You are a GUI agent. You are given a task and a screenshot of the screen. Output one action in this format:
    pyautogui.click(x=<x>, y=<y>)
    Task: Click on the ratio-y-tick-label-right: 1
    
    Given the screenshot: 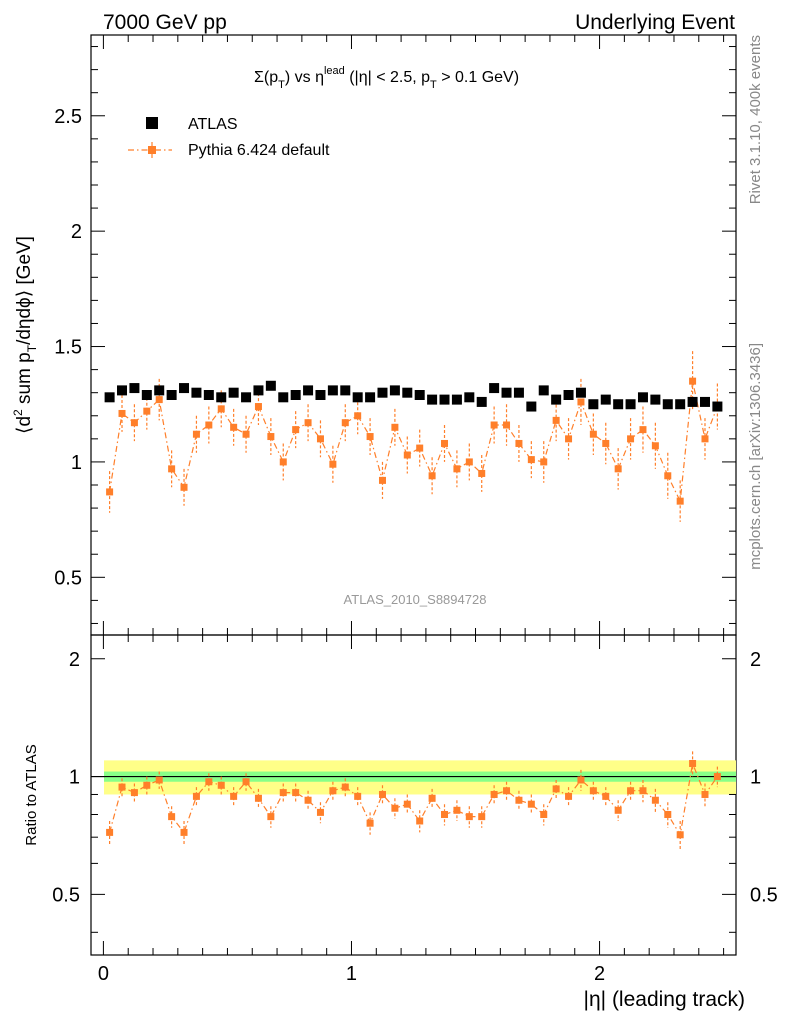 What is the action you would take?
    pyautogui.click(x=755, y=778)
    